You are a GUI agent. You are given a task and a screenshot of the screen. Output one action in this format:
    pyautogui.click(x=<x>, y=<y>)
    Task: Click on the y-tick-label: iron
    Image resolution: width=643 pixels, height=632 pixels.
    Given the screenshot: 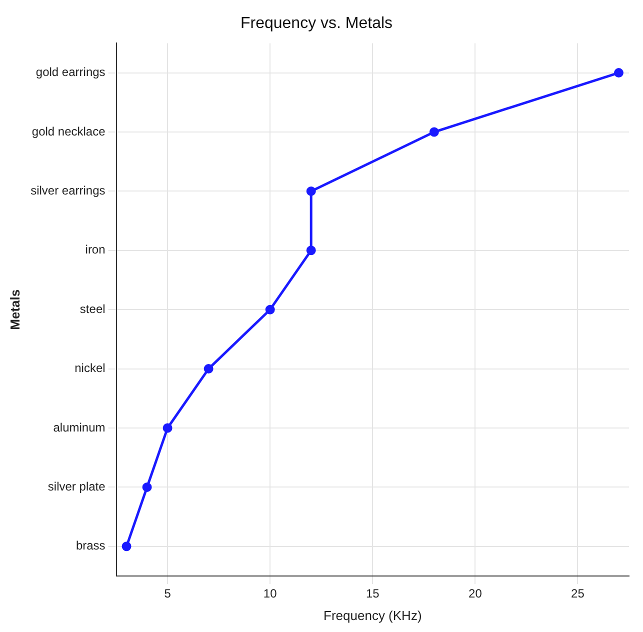 What is the action you would take?
    pyautogui.click(x=95, y=249)
    